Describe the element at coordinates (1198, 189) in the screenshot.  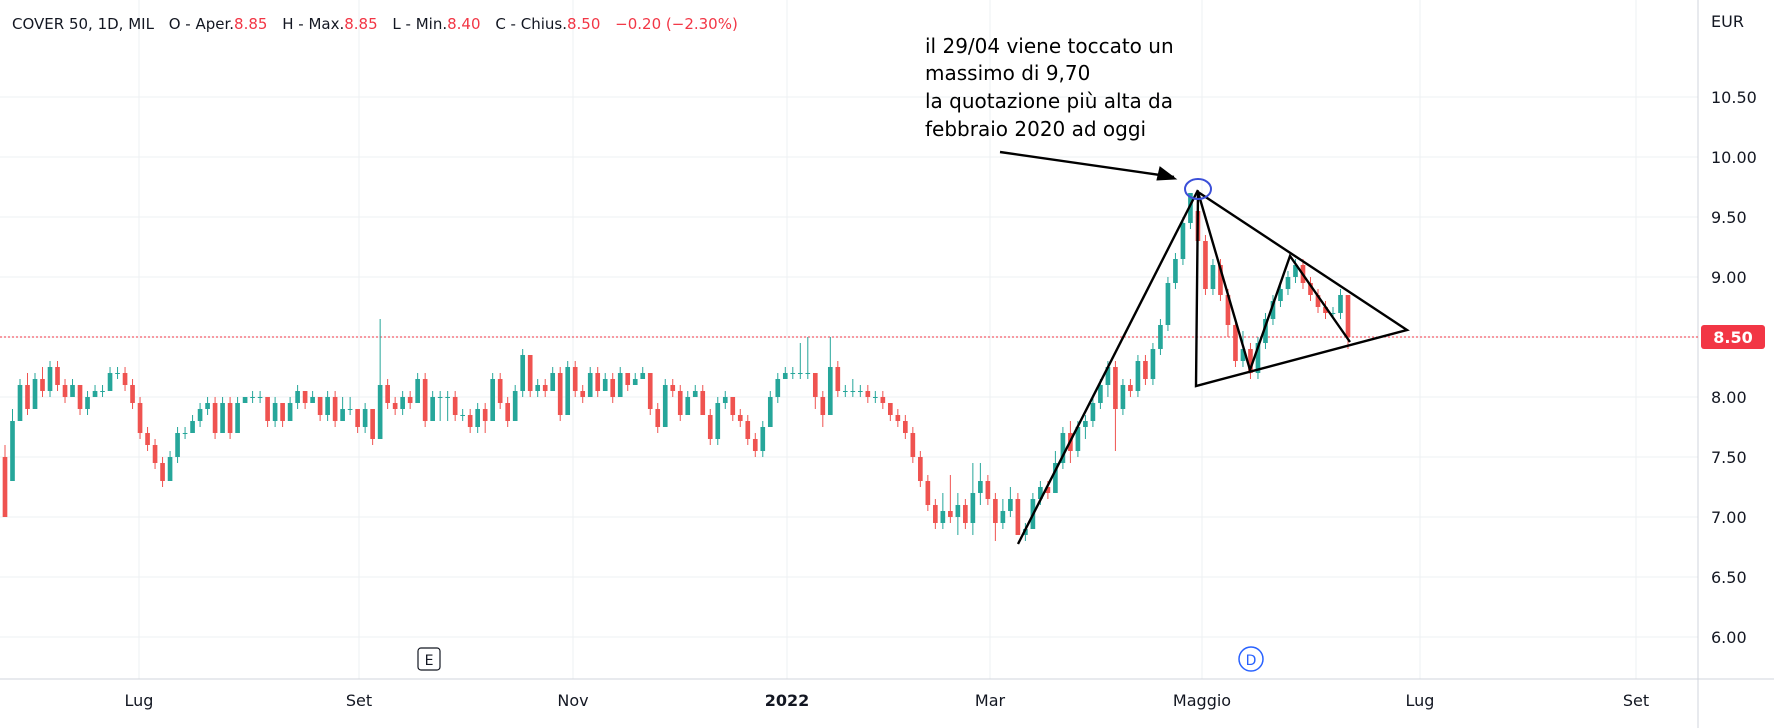
I see `peak-highlight-circle` at that location.